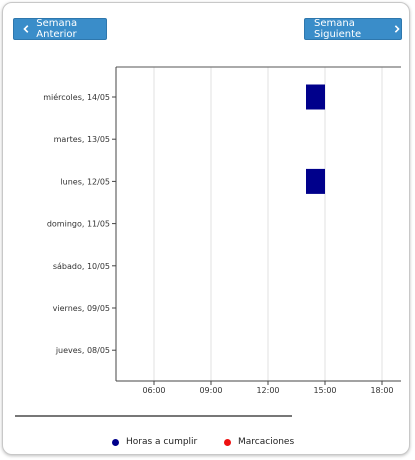  What do you see at coordinates (85, 181) in the screenshot?
I see `y-tick-label: lunes, 12/05` at bounding box center [85, 181].